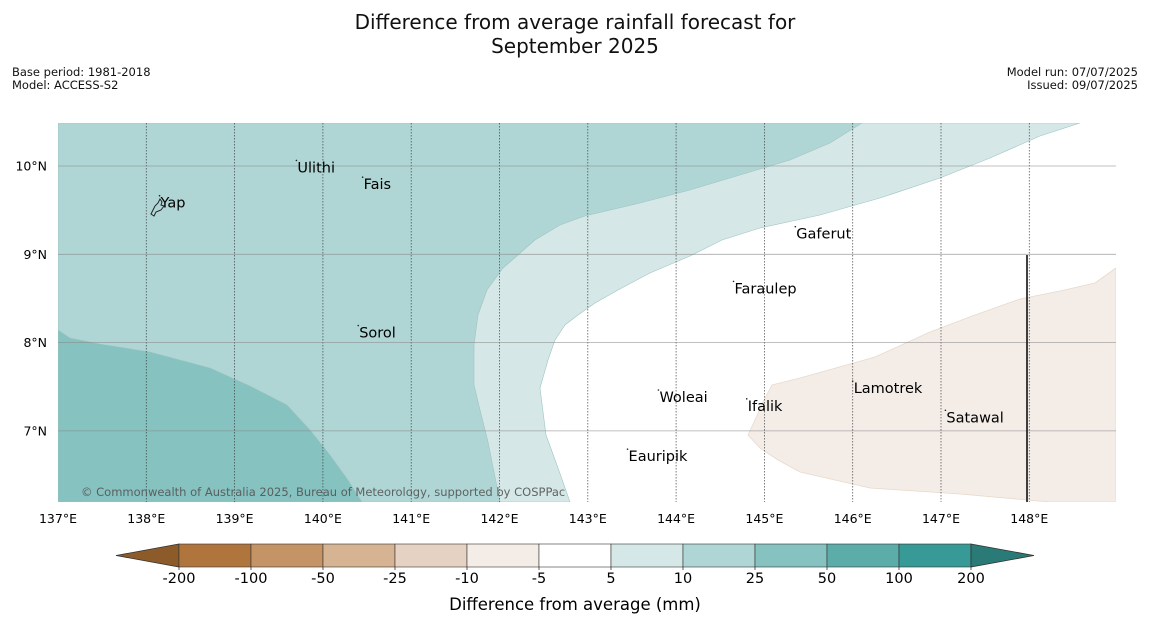  What do you see at coordinates (411, 518) in the screenshot?
I see `x-tick-label: 141°E` at bounding box center [411, 518].